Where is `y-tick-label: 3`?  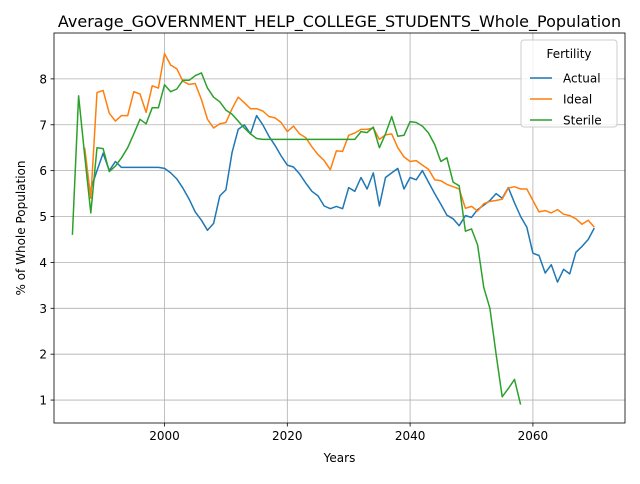
y-tick-label: 3 is located at coordinates (43, 309).